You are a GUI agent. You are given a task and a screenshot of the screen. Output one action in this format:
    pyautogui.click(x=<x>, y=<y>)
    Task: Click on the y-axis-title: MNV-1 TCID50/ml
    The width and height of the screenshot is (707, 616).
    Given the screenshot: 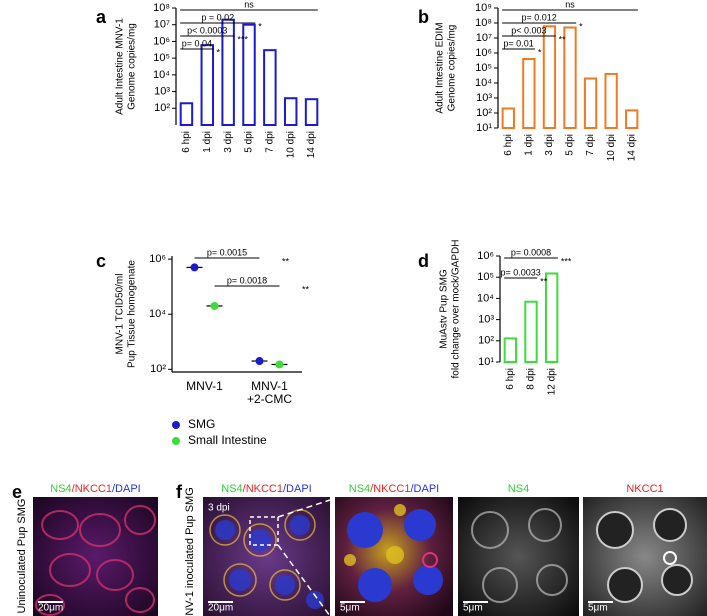 What is the action you would take?
    pyautogui.click(x=120, y=314)
    